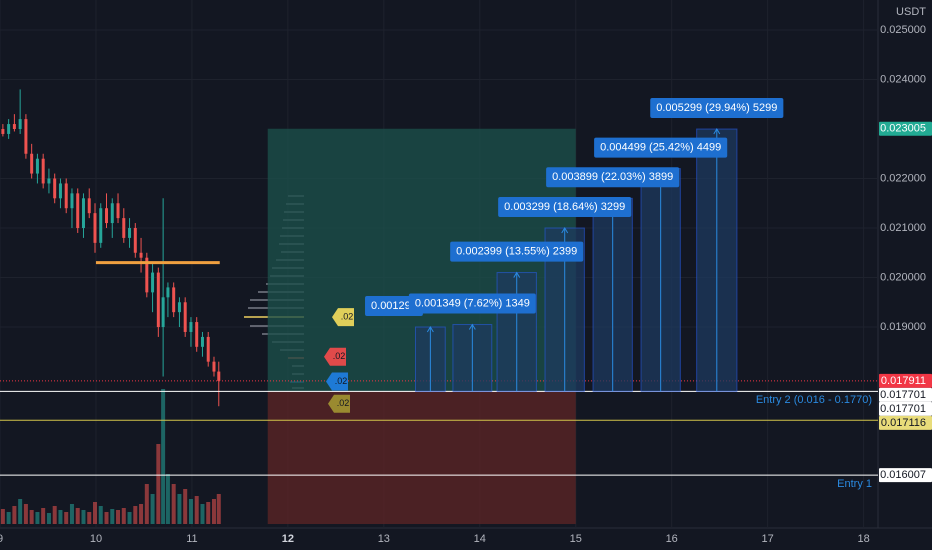 Image resolution: width=932 pixels, height=550 pixels. I want to click on unit-label: USDT, so click(911, 12).